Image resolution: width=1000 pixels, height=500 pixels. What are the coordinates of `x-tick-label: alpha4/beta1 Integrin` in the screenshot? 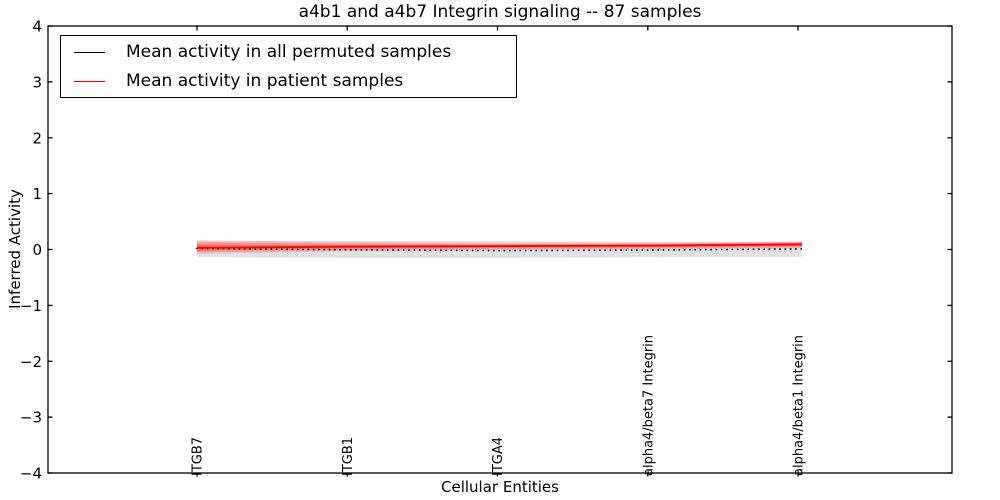 It's located at (799, 405).